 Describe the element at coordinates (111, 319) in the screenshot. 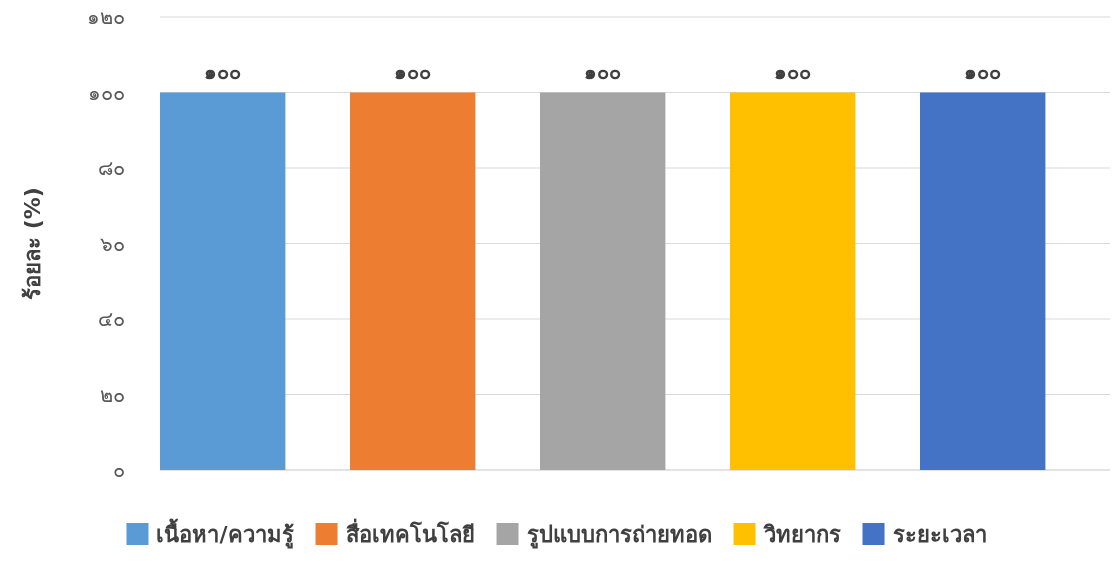

I see `y-tick-label: ๔๐` at that location.